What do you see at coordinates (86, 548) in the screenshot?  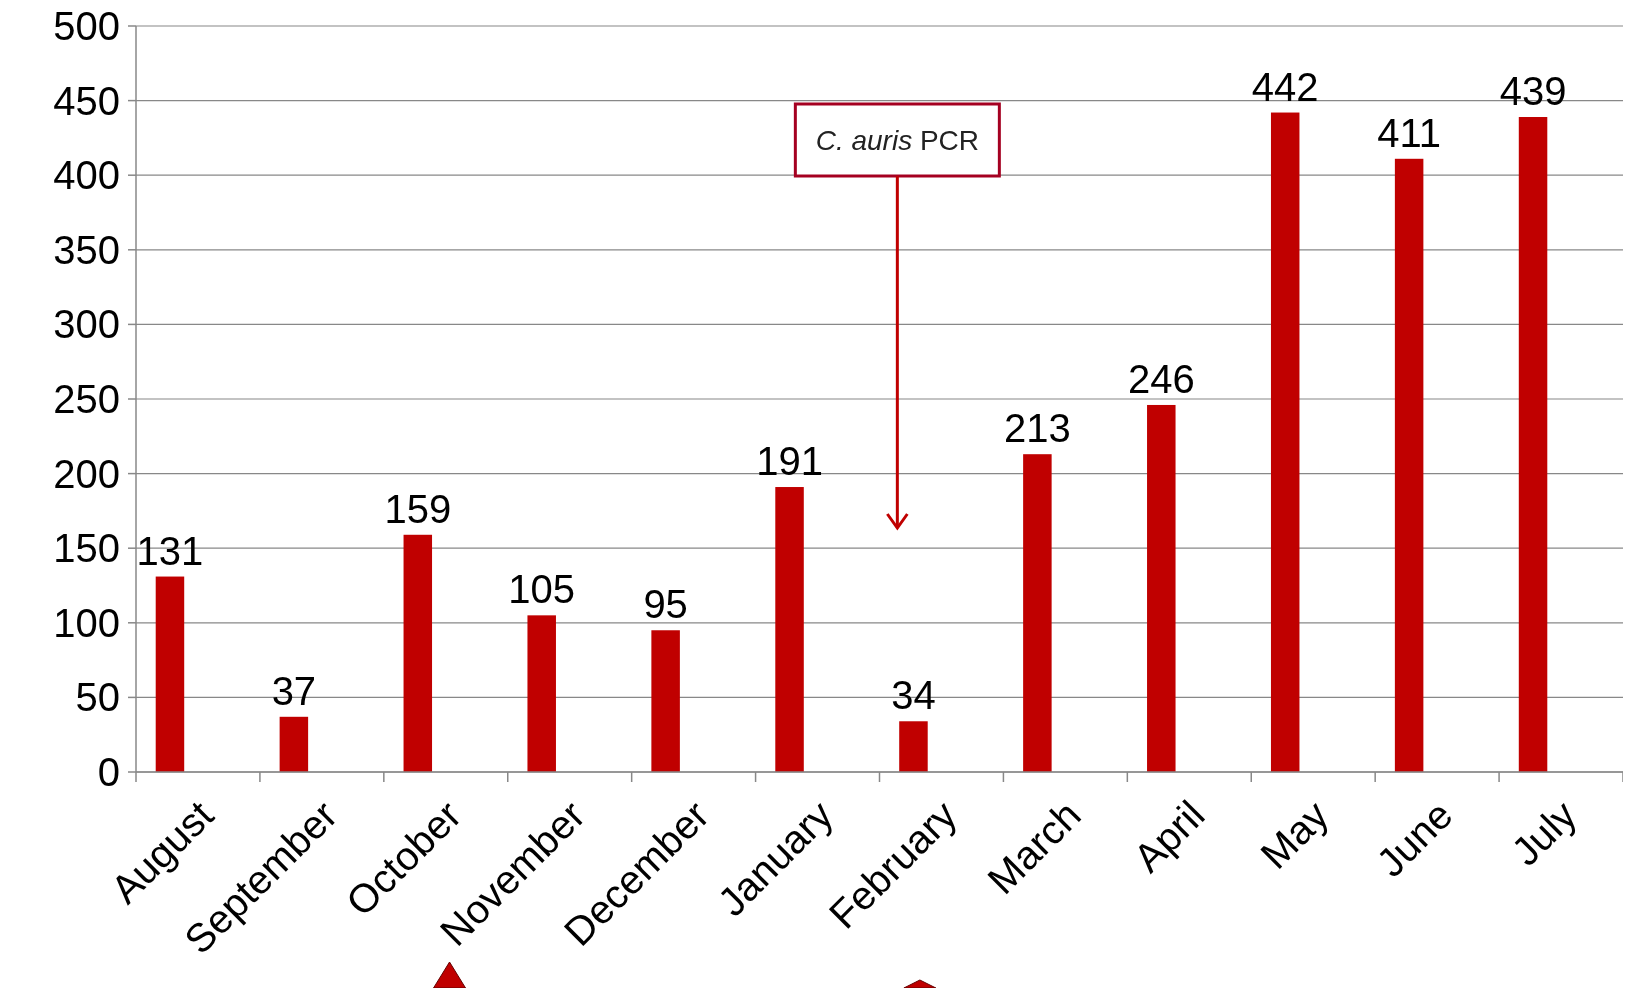 I see `y-tick-label: 150` at bounding box center [86, 548].